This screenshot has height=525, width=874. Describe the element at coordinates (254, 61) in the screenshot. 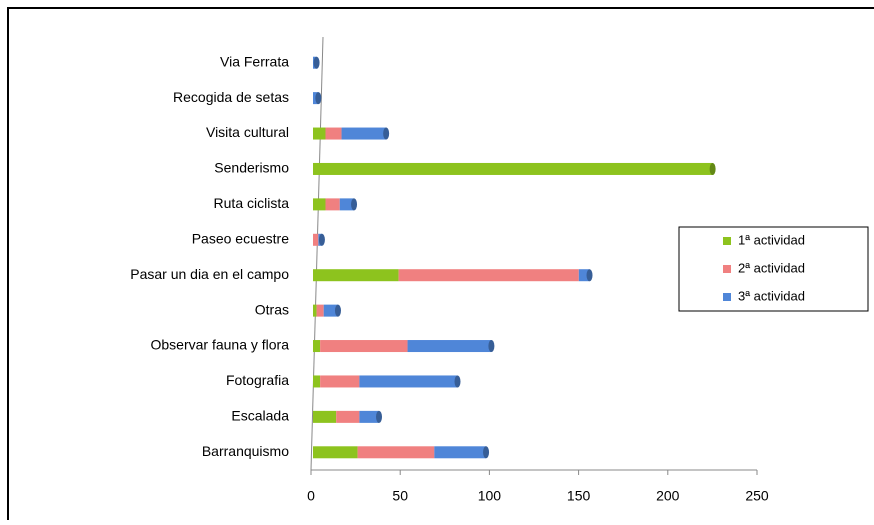

I see `y-tick-label: Via Ferrata` at that location.